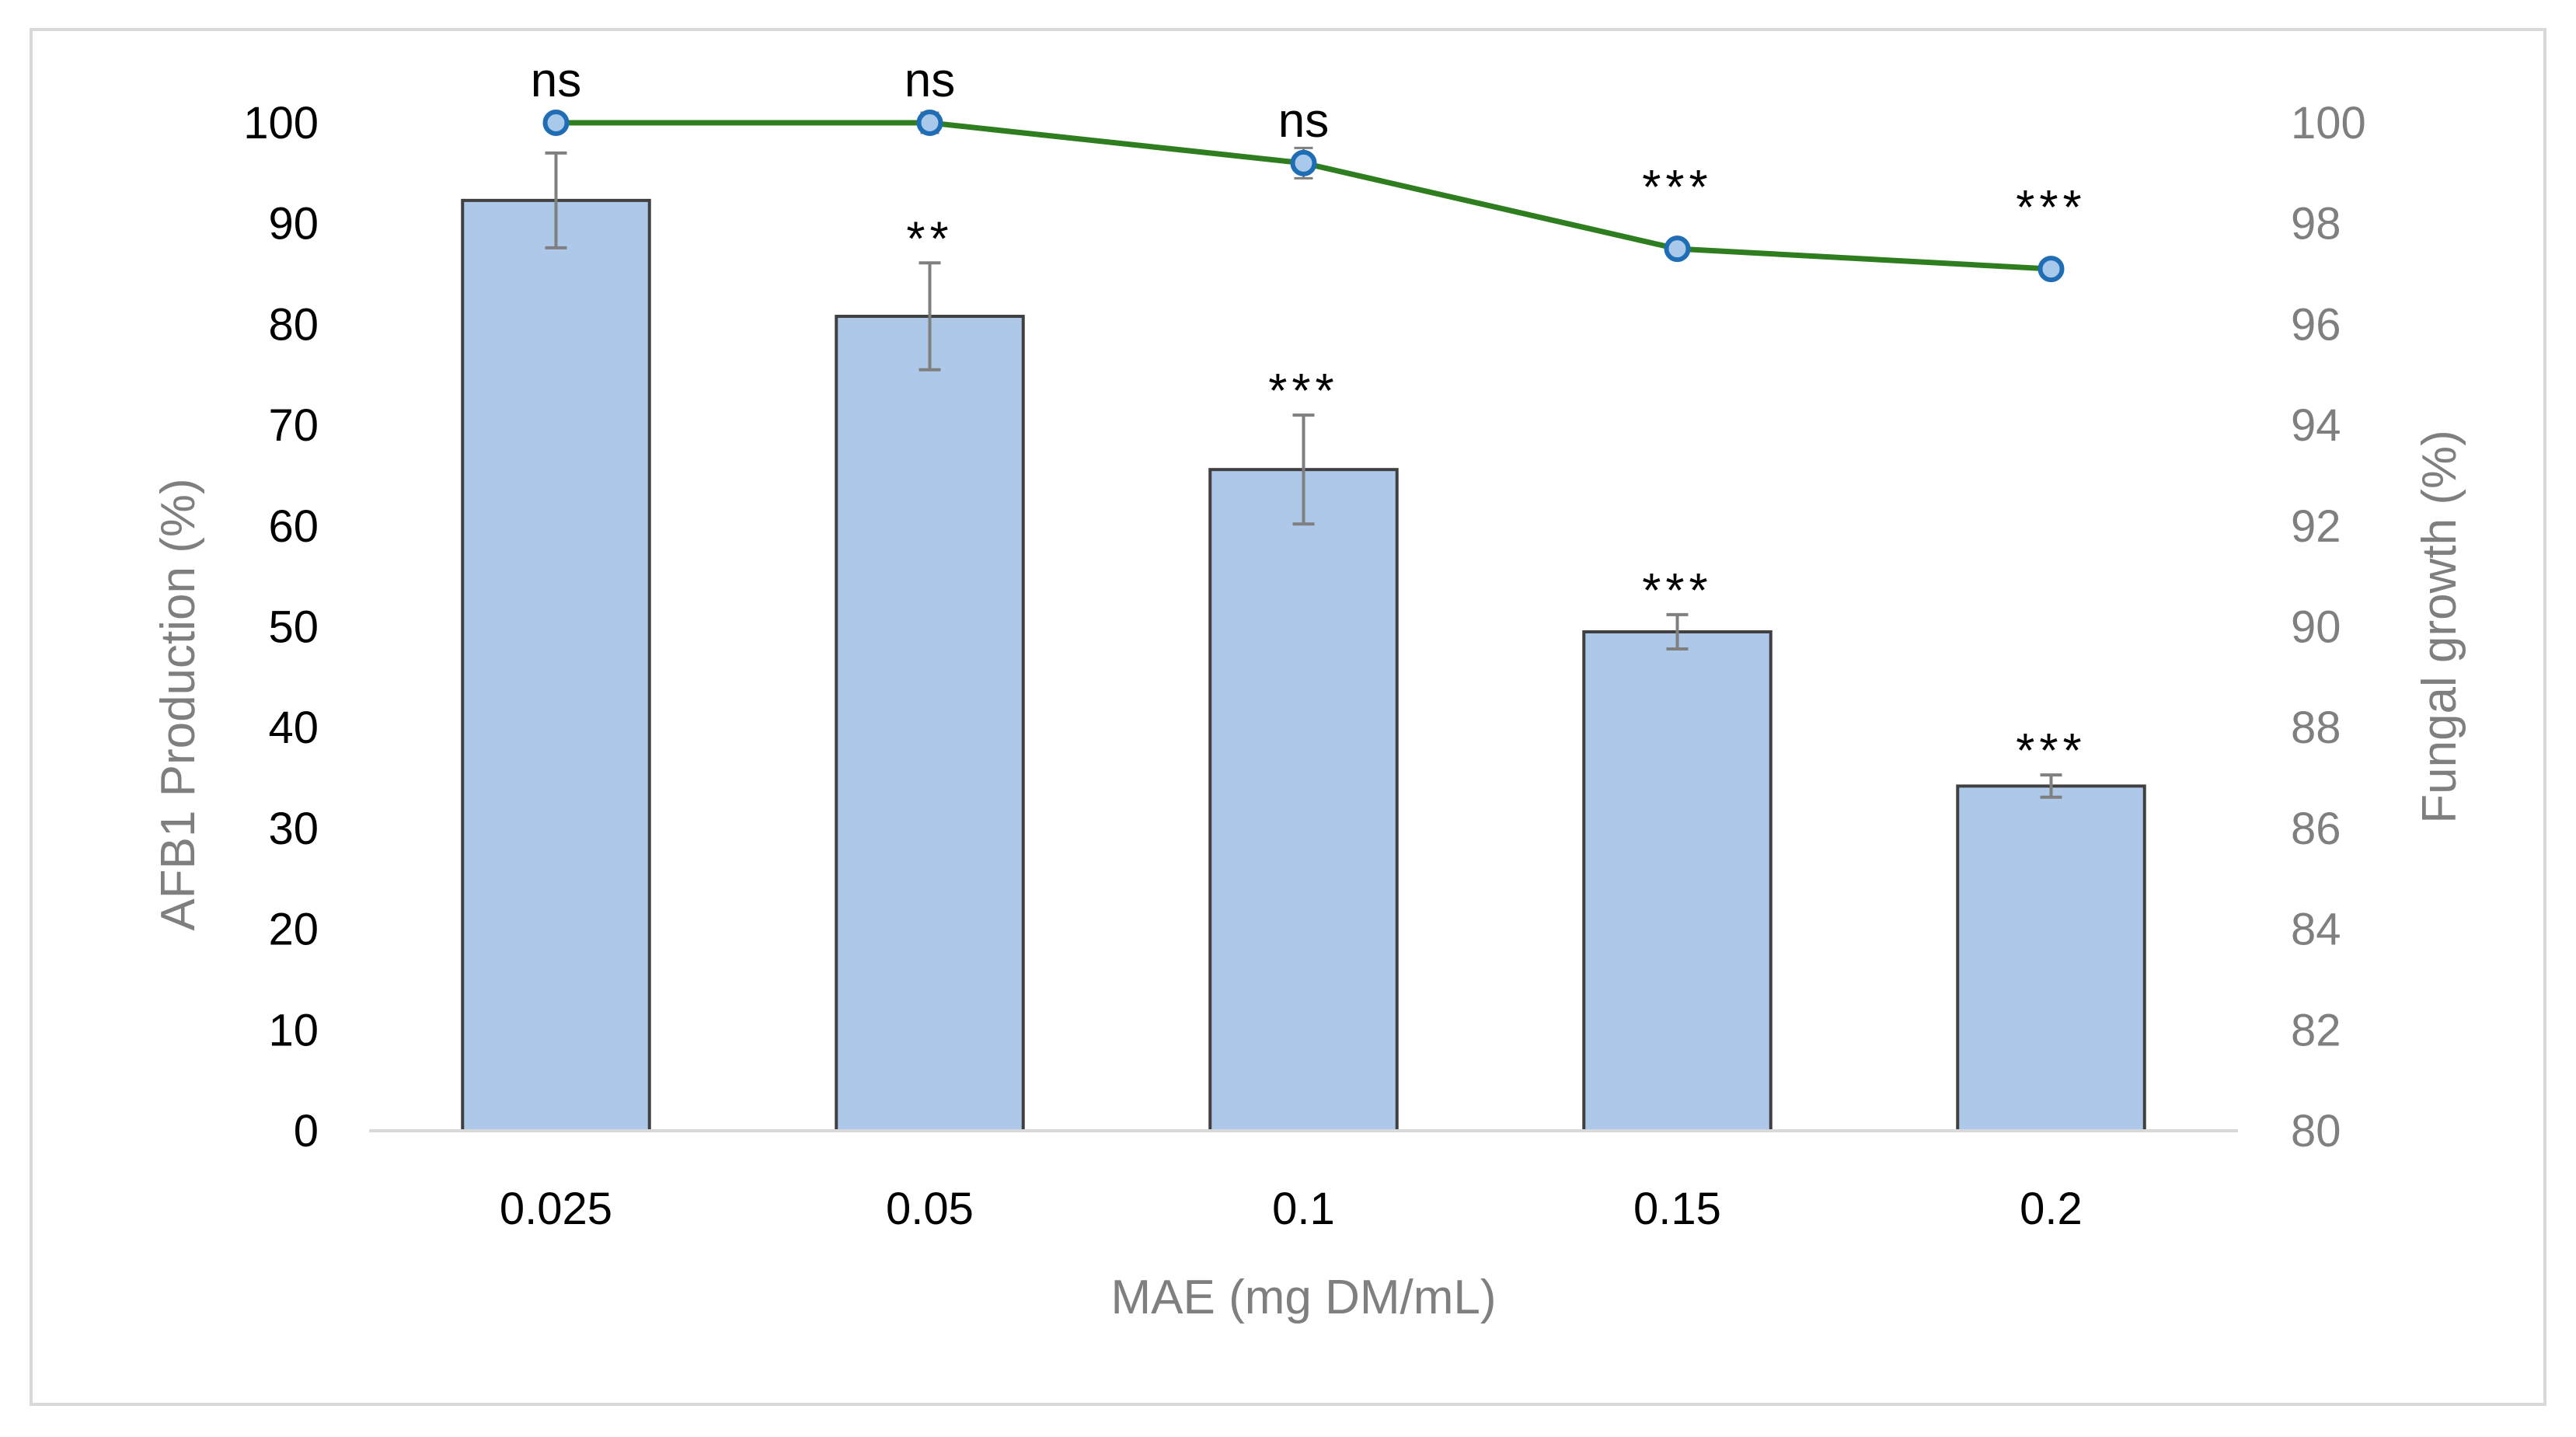 This screenshot has width=2576, height=1437. I want to click on x-tick-label: 0.05, so click(930, 1209).